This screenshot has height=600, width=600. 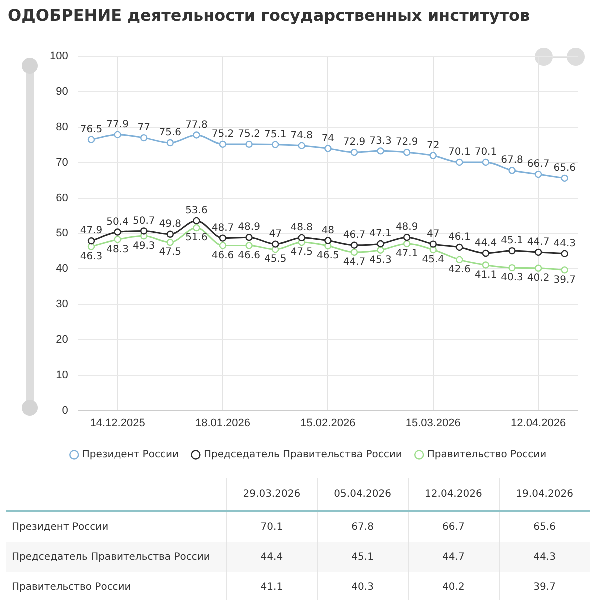 I want to click on data-label: 50.7, so click(x=144, y=221).